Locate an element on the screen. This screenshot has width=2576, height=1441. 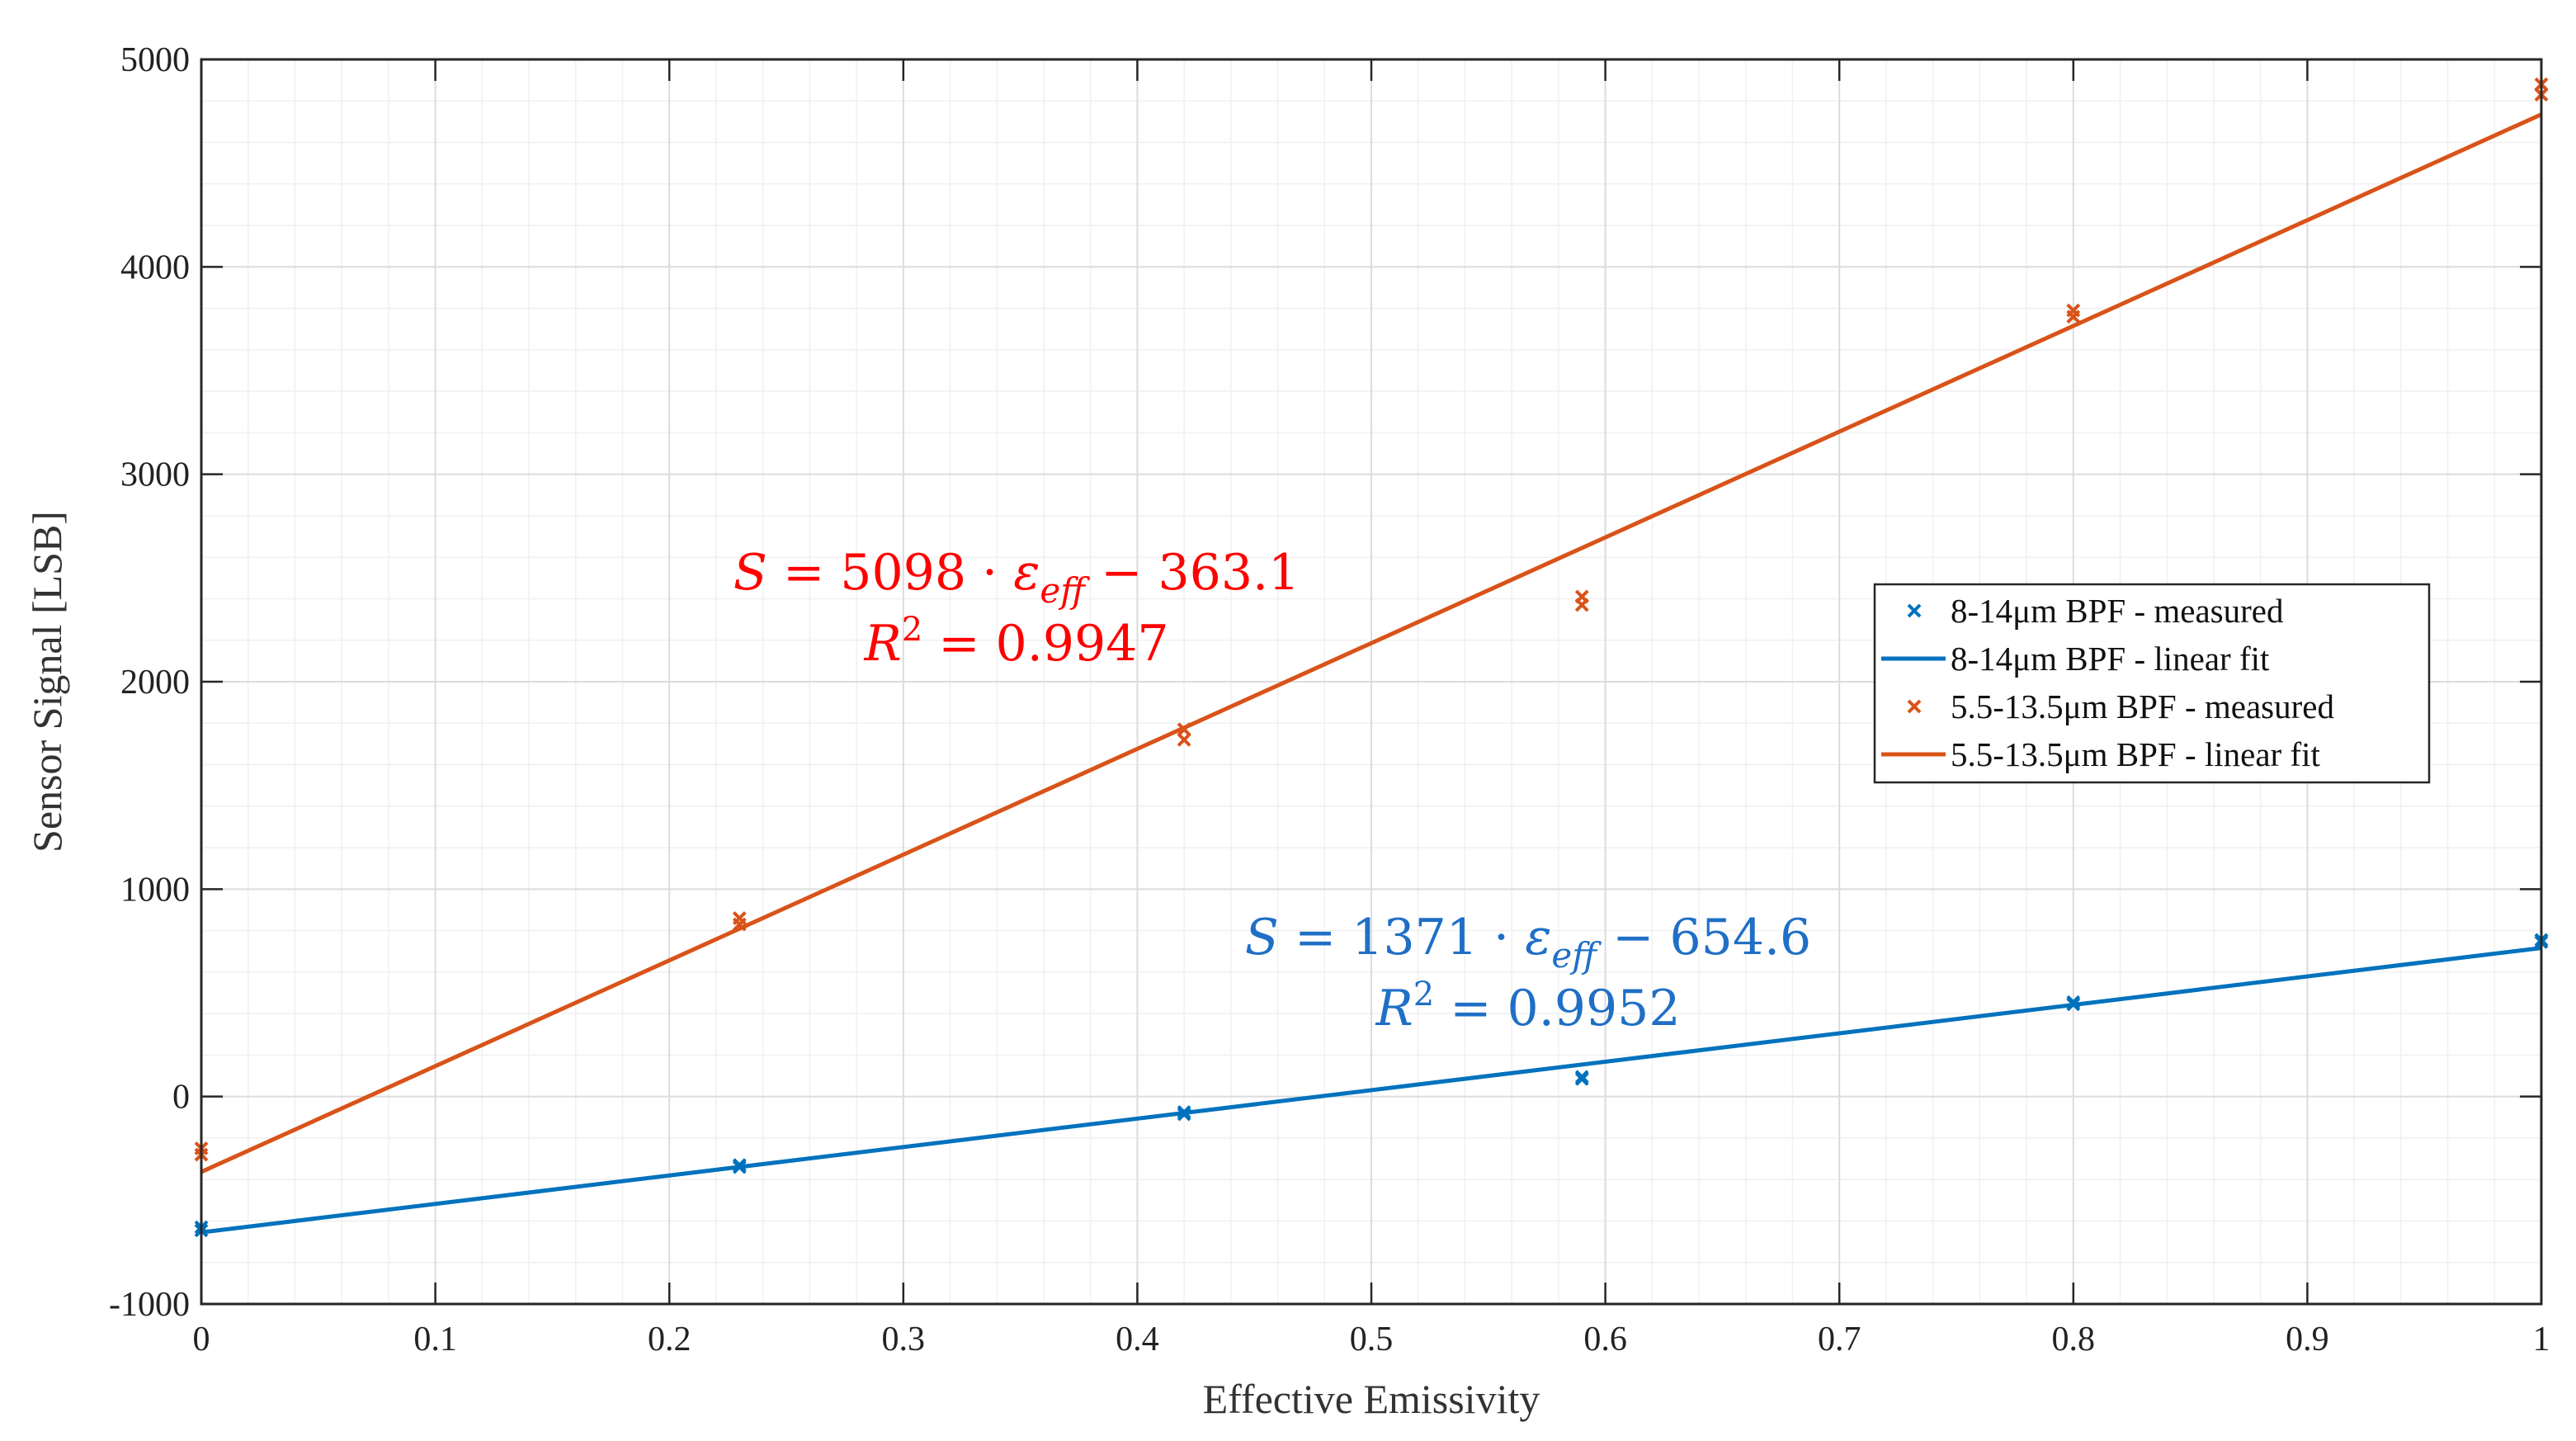
x-tick-label: 1 is located at coordinates (2541, 1340).